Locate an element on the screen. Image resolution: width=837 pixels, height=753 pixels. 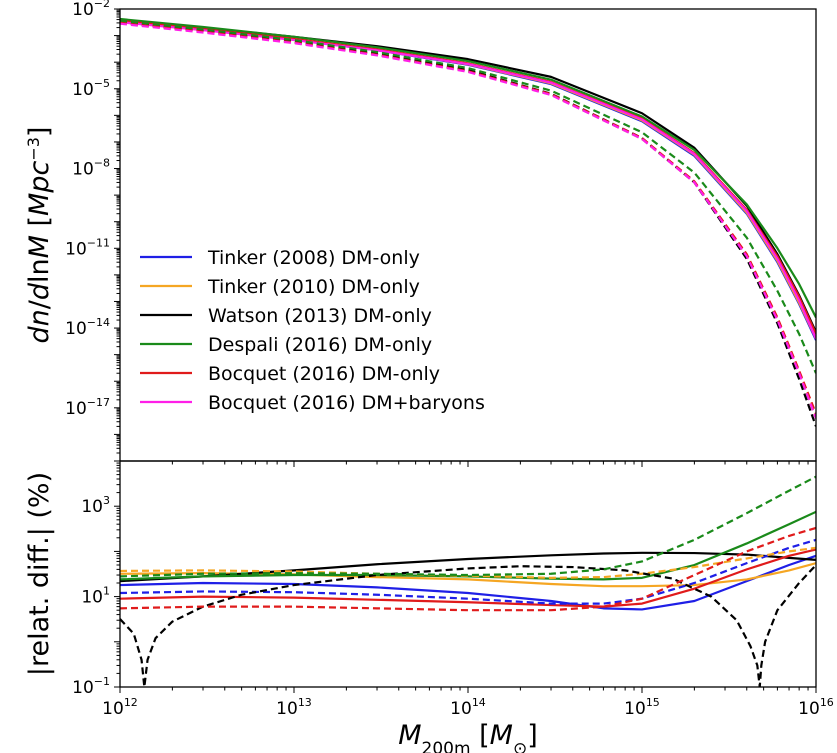
bottom-y-axis-label: |relat. diff.| (%) is located at coordinates (39, 574).